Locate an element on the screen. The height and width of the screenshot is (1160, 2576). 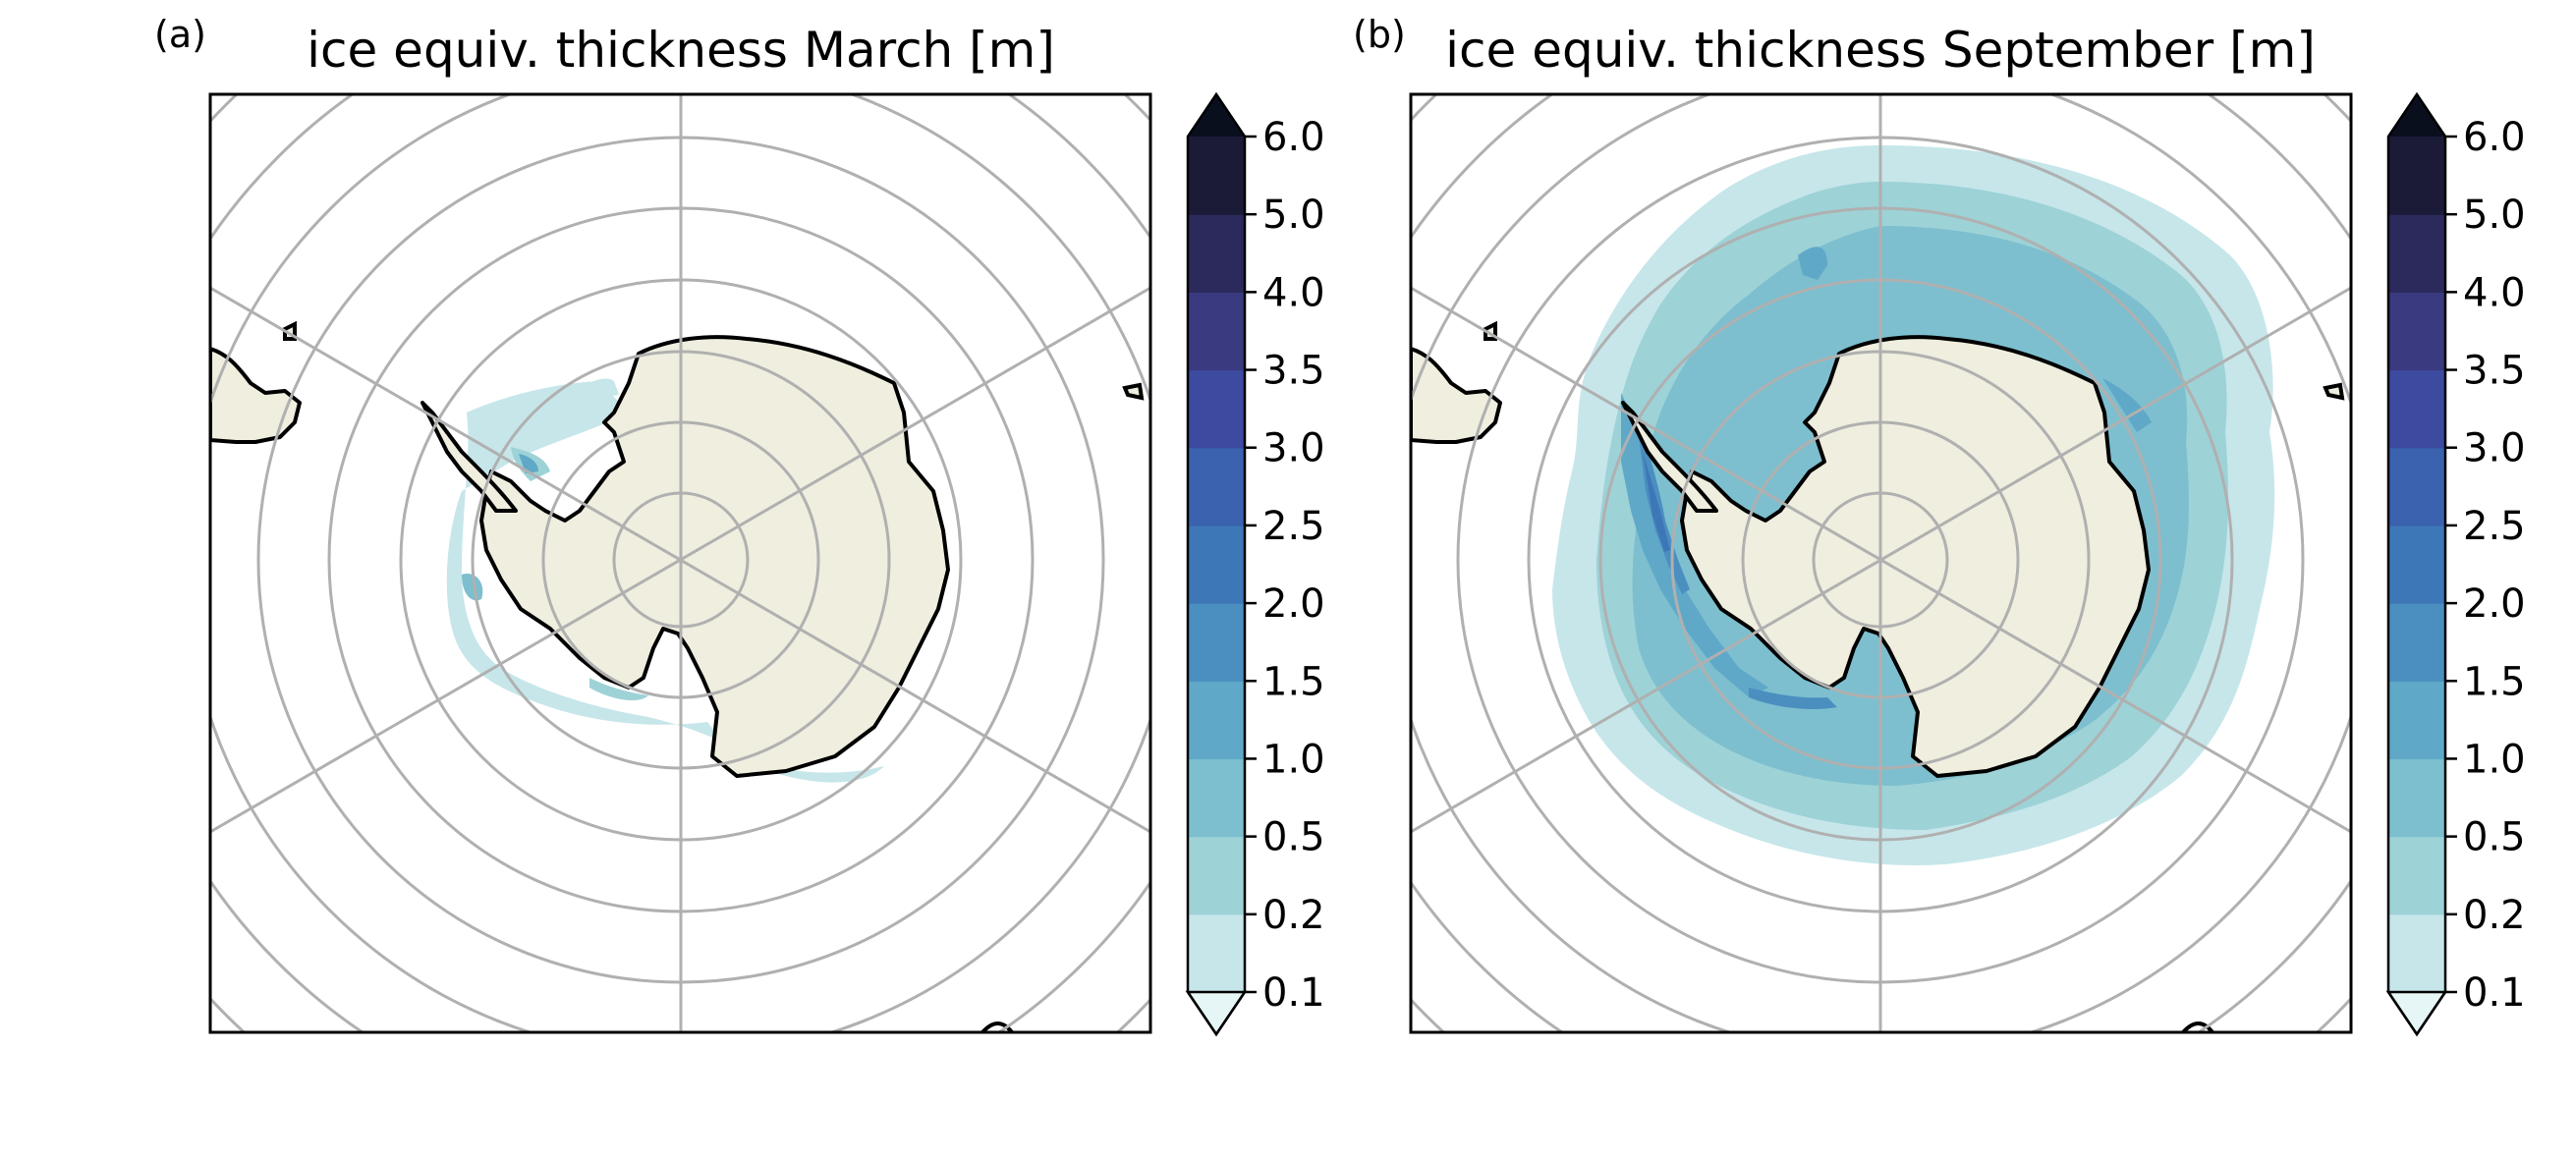
sea-ice-band-a2 is located at coordinates (604, 387).